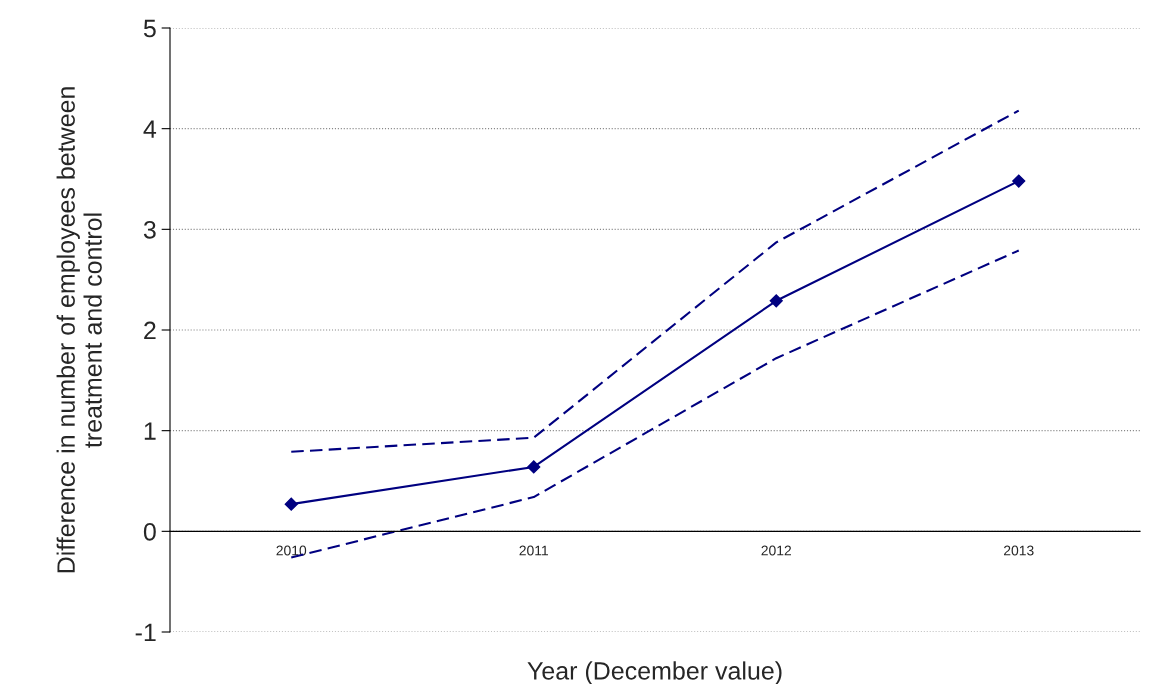 The height and width of the screenshot is (684, 1152). I want to click on x-tick-label: 2013, so click(1019, 550).